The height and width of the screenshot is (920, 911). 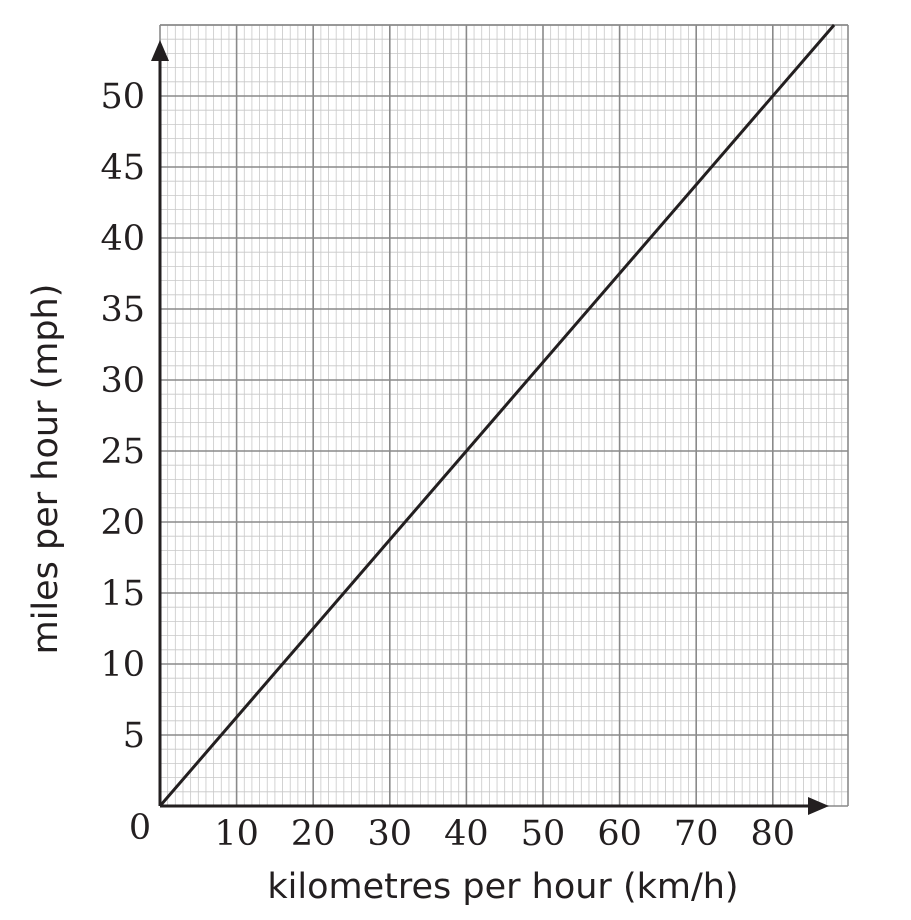 I want to click on x-tick-label: 20, so click(x=313, y=834).